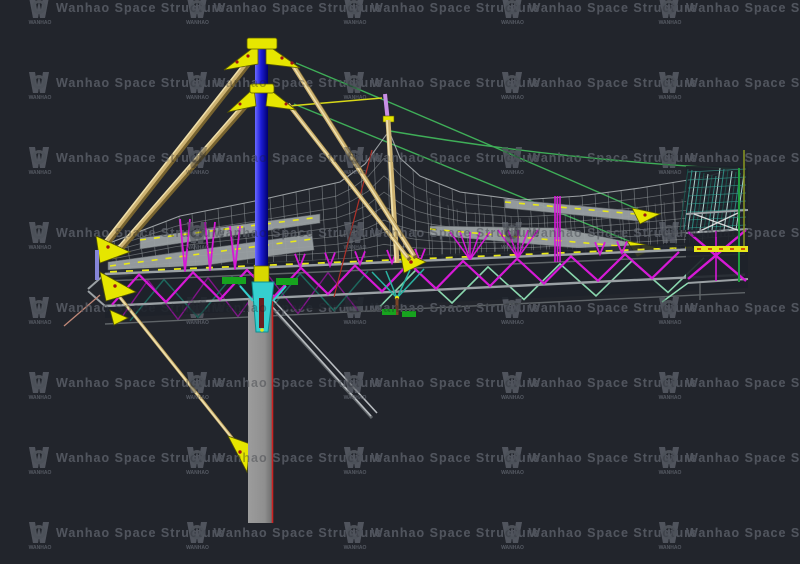 This screenshot has width=800, height=564. I want to click on support-column-assembly, so click(300, 394).